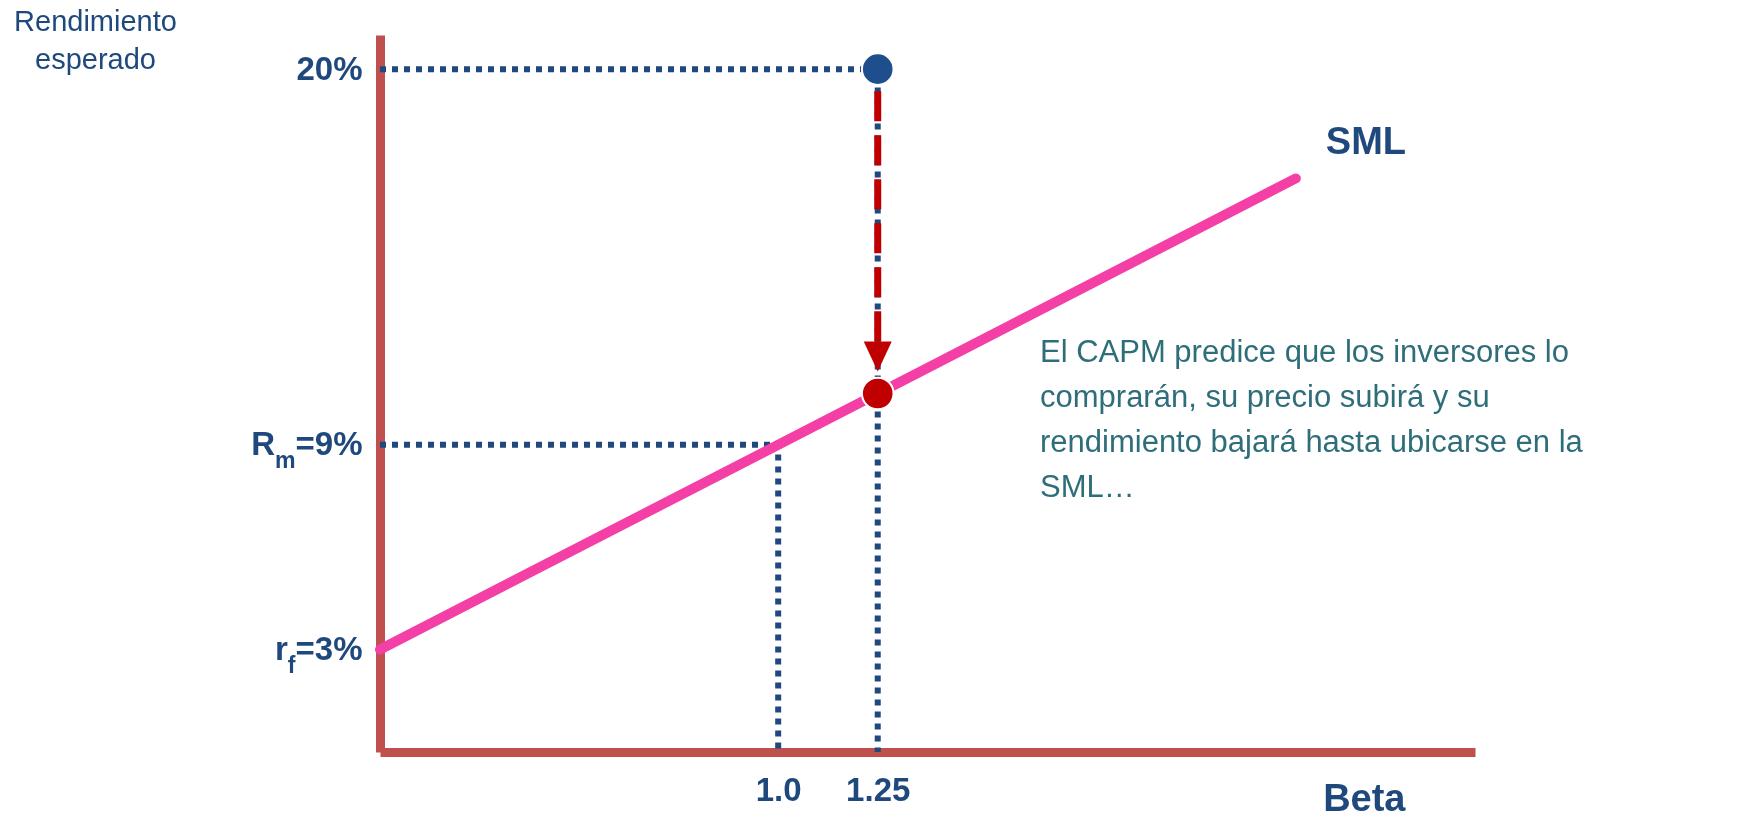  I want to click on x-tick-label: 1.25, so click(878, 789).